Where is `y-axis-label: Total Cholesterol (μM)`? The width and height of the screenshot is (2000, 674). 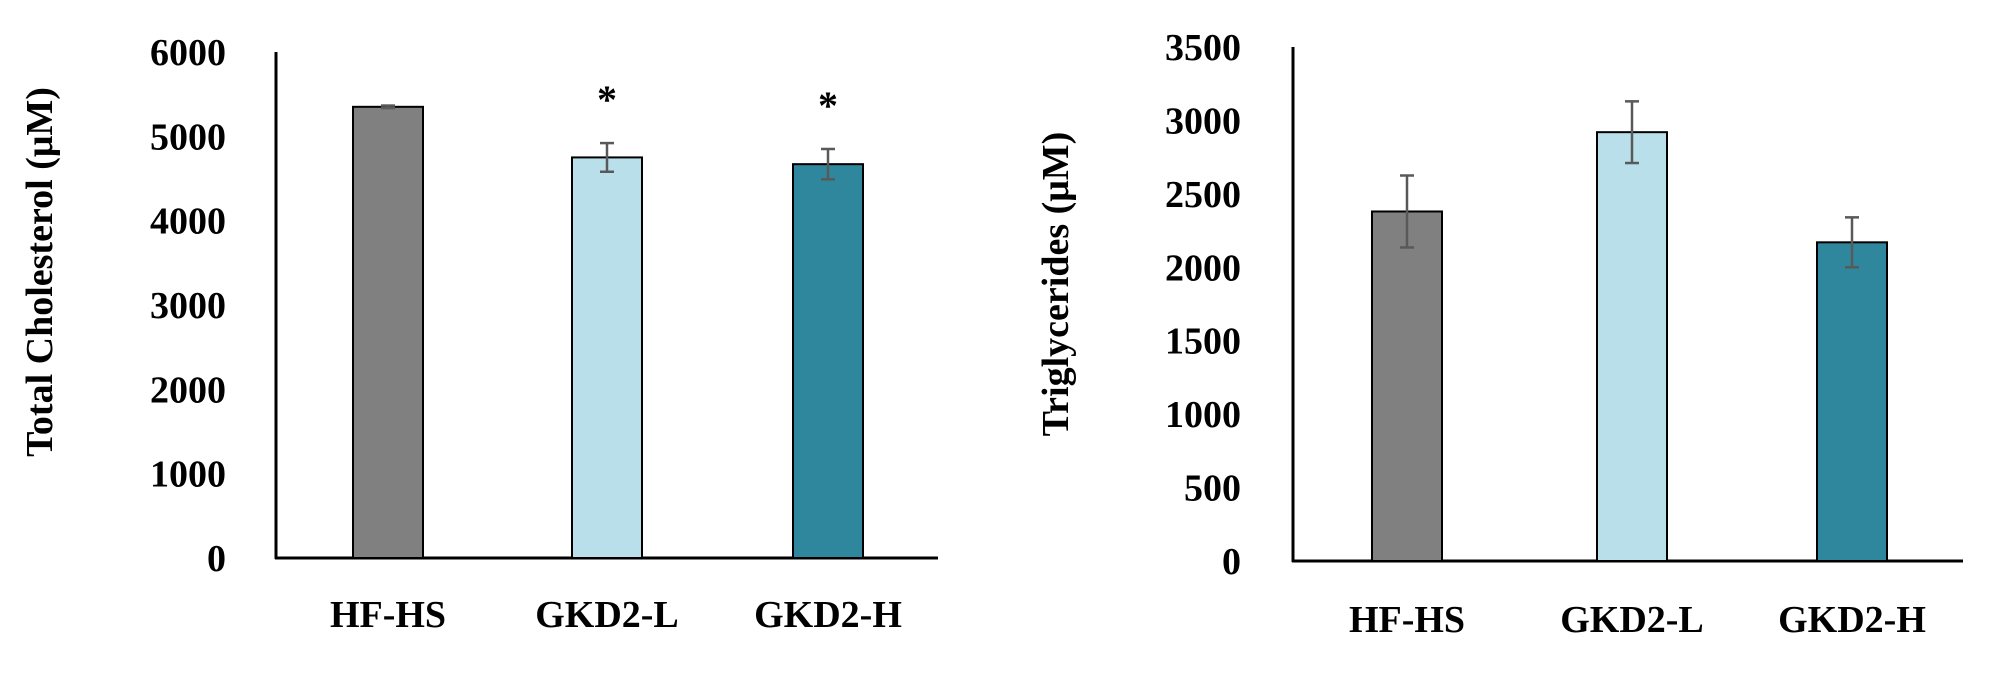 y-axis-label: Total Cholesterol (μM) is located at coordinates (40, 272).